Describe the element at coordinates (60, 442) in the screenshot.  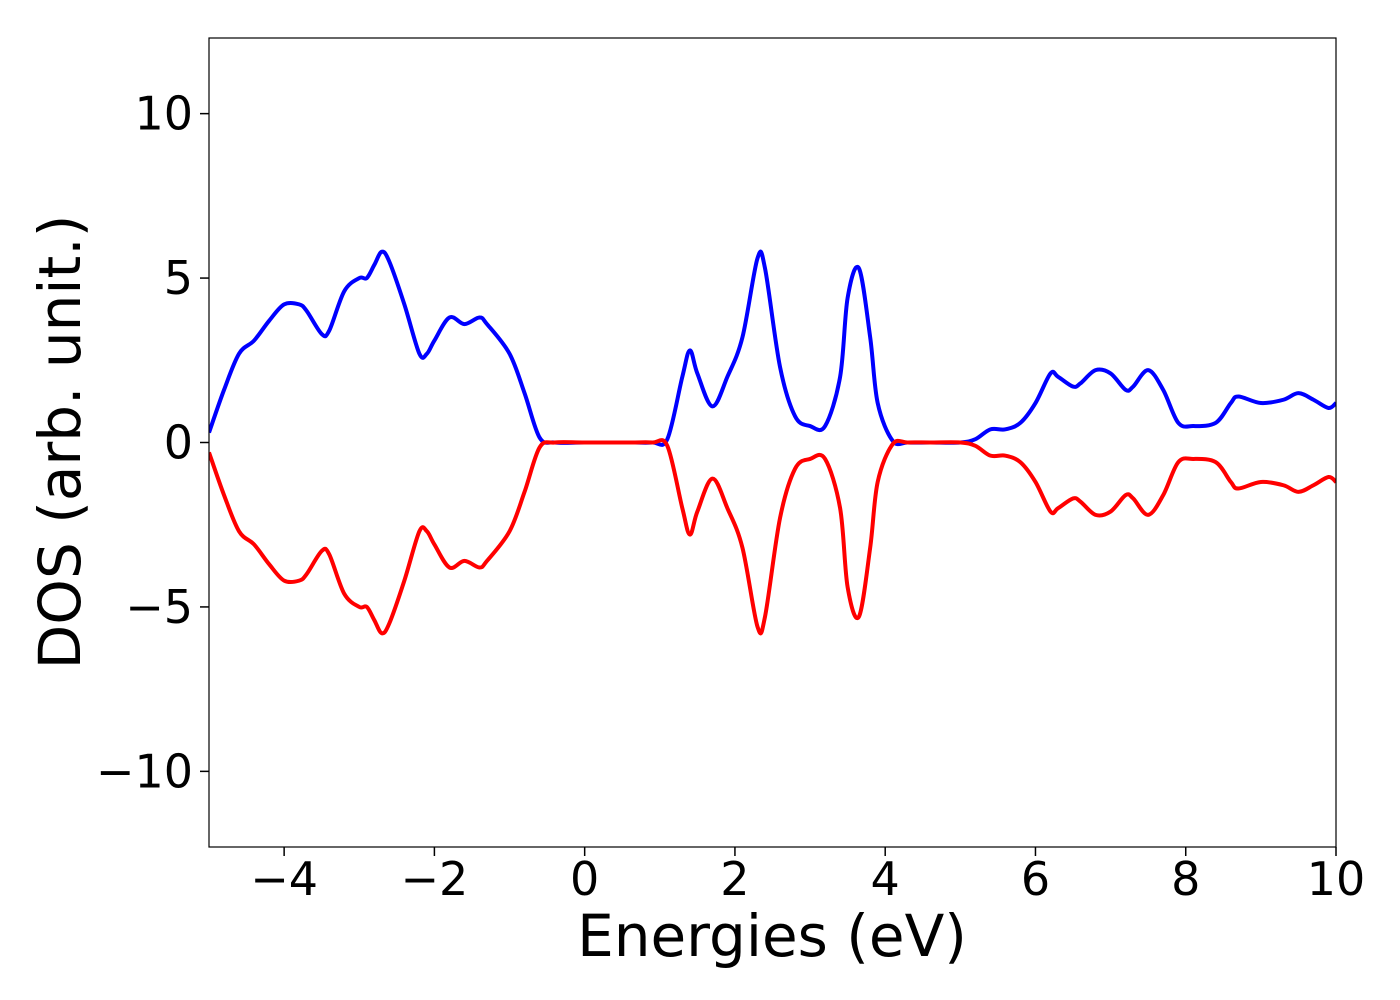
I see `y-axis-label: DOS (arb. unit.)` at that location.